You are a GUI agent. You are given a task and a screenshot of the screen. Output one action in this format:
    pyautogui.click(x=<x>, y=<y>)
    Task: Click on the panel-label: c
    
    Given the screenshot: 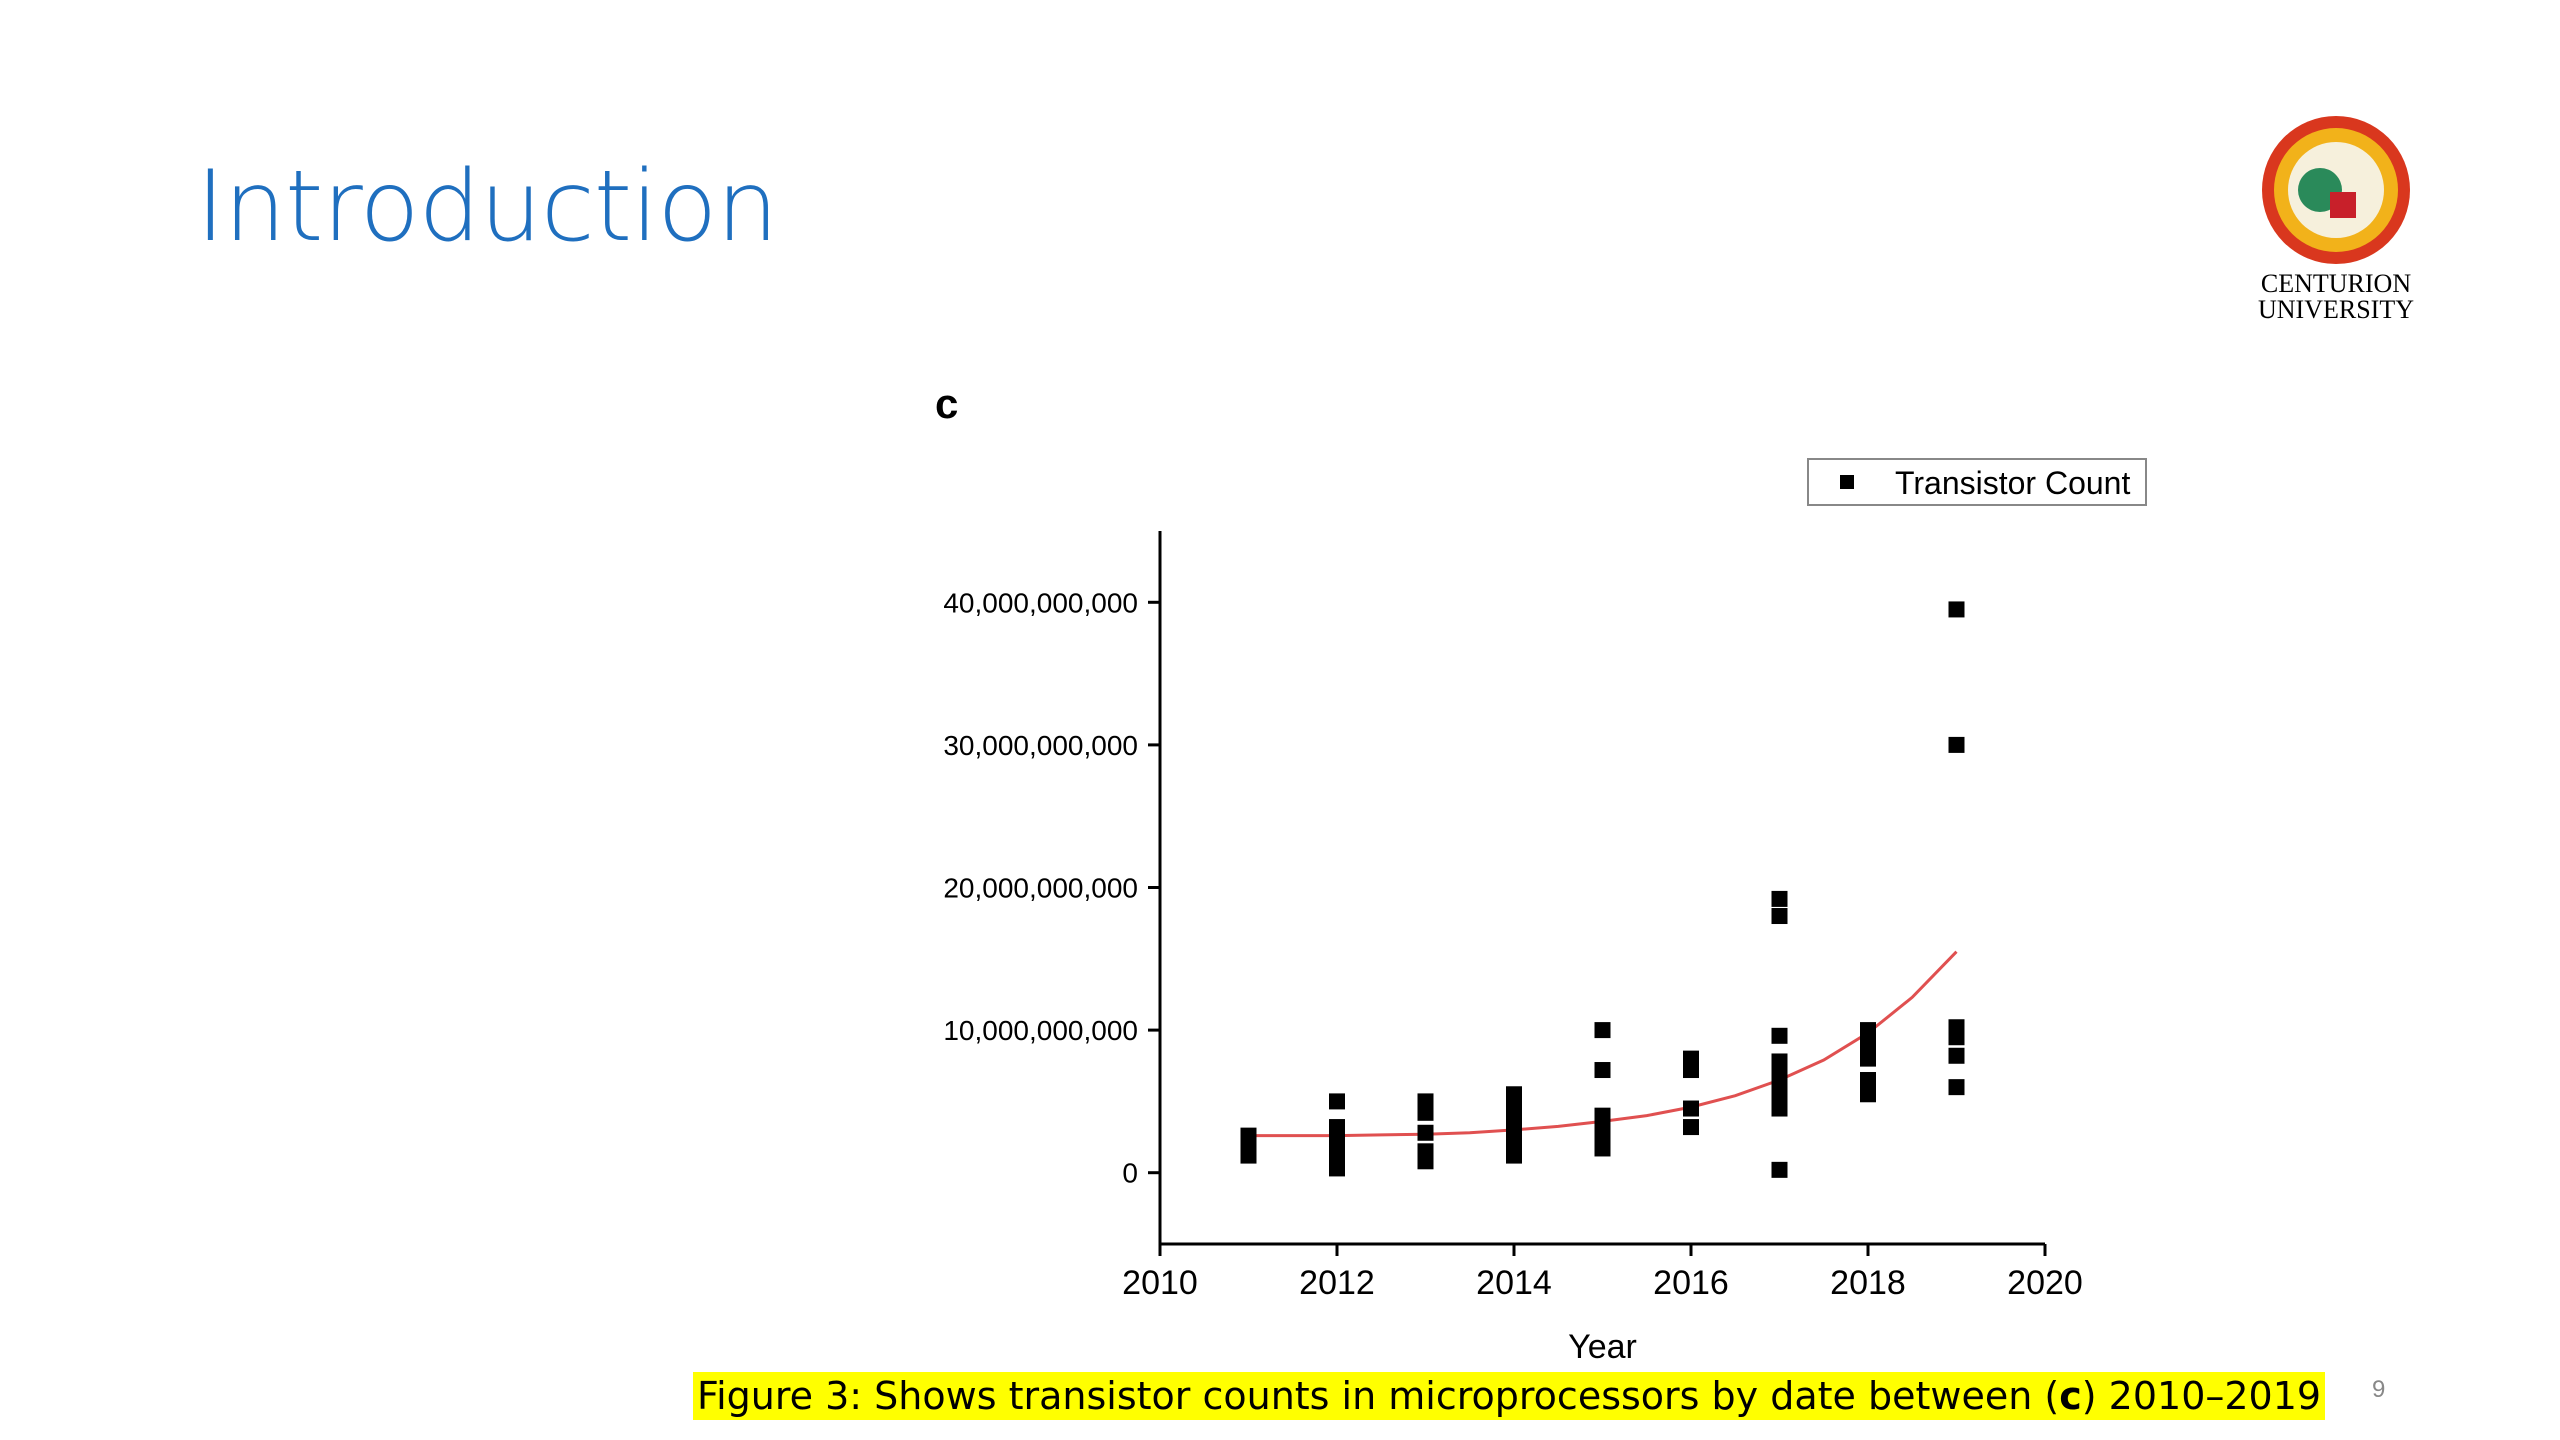 What is the action you would take?
    pyautogui.click(x=946, y=403)
    